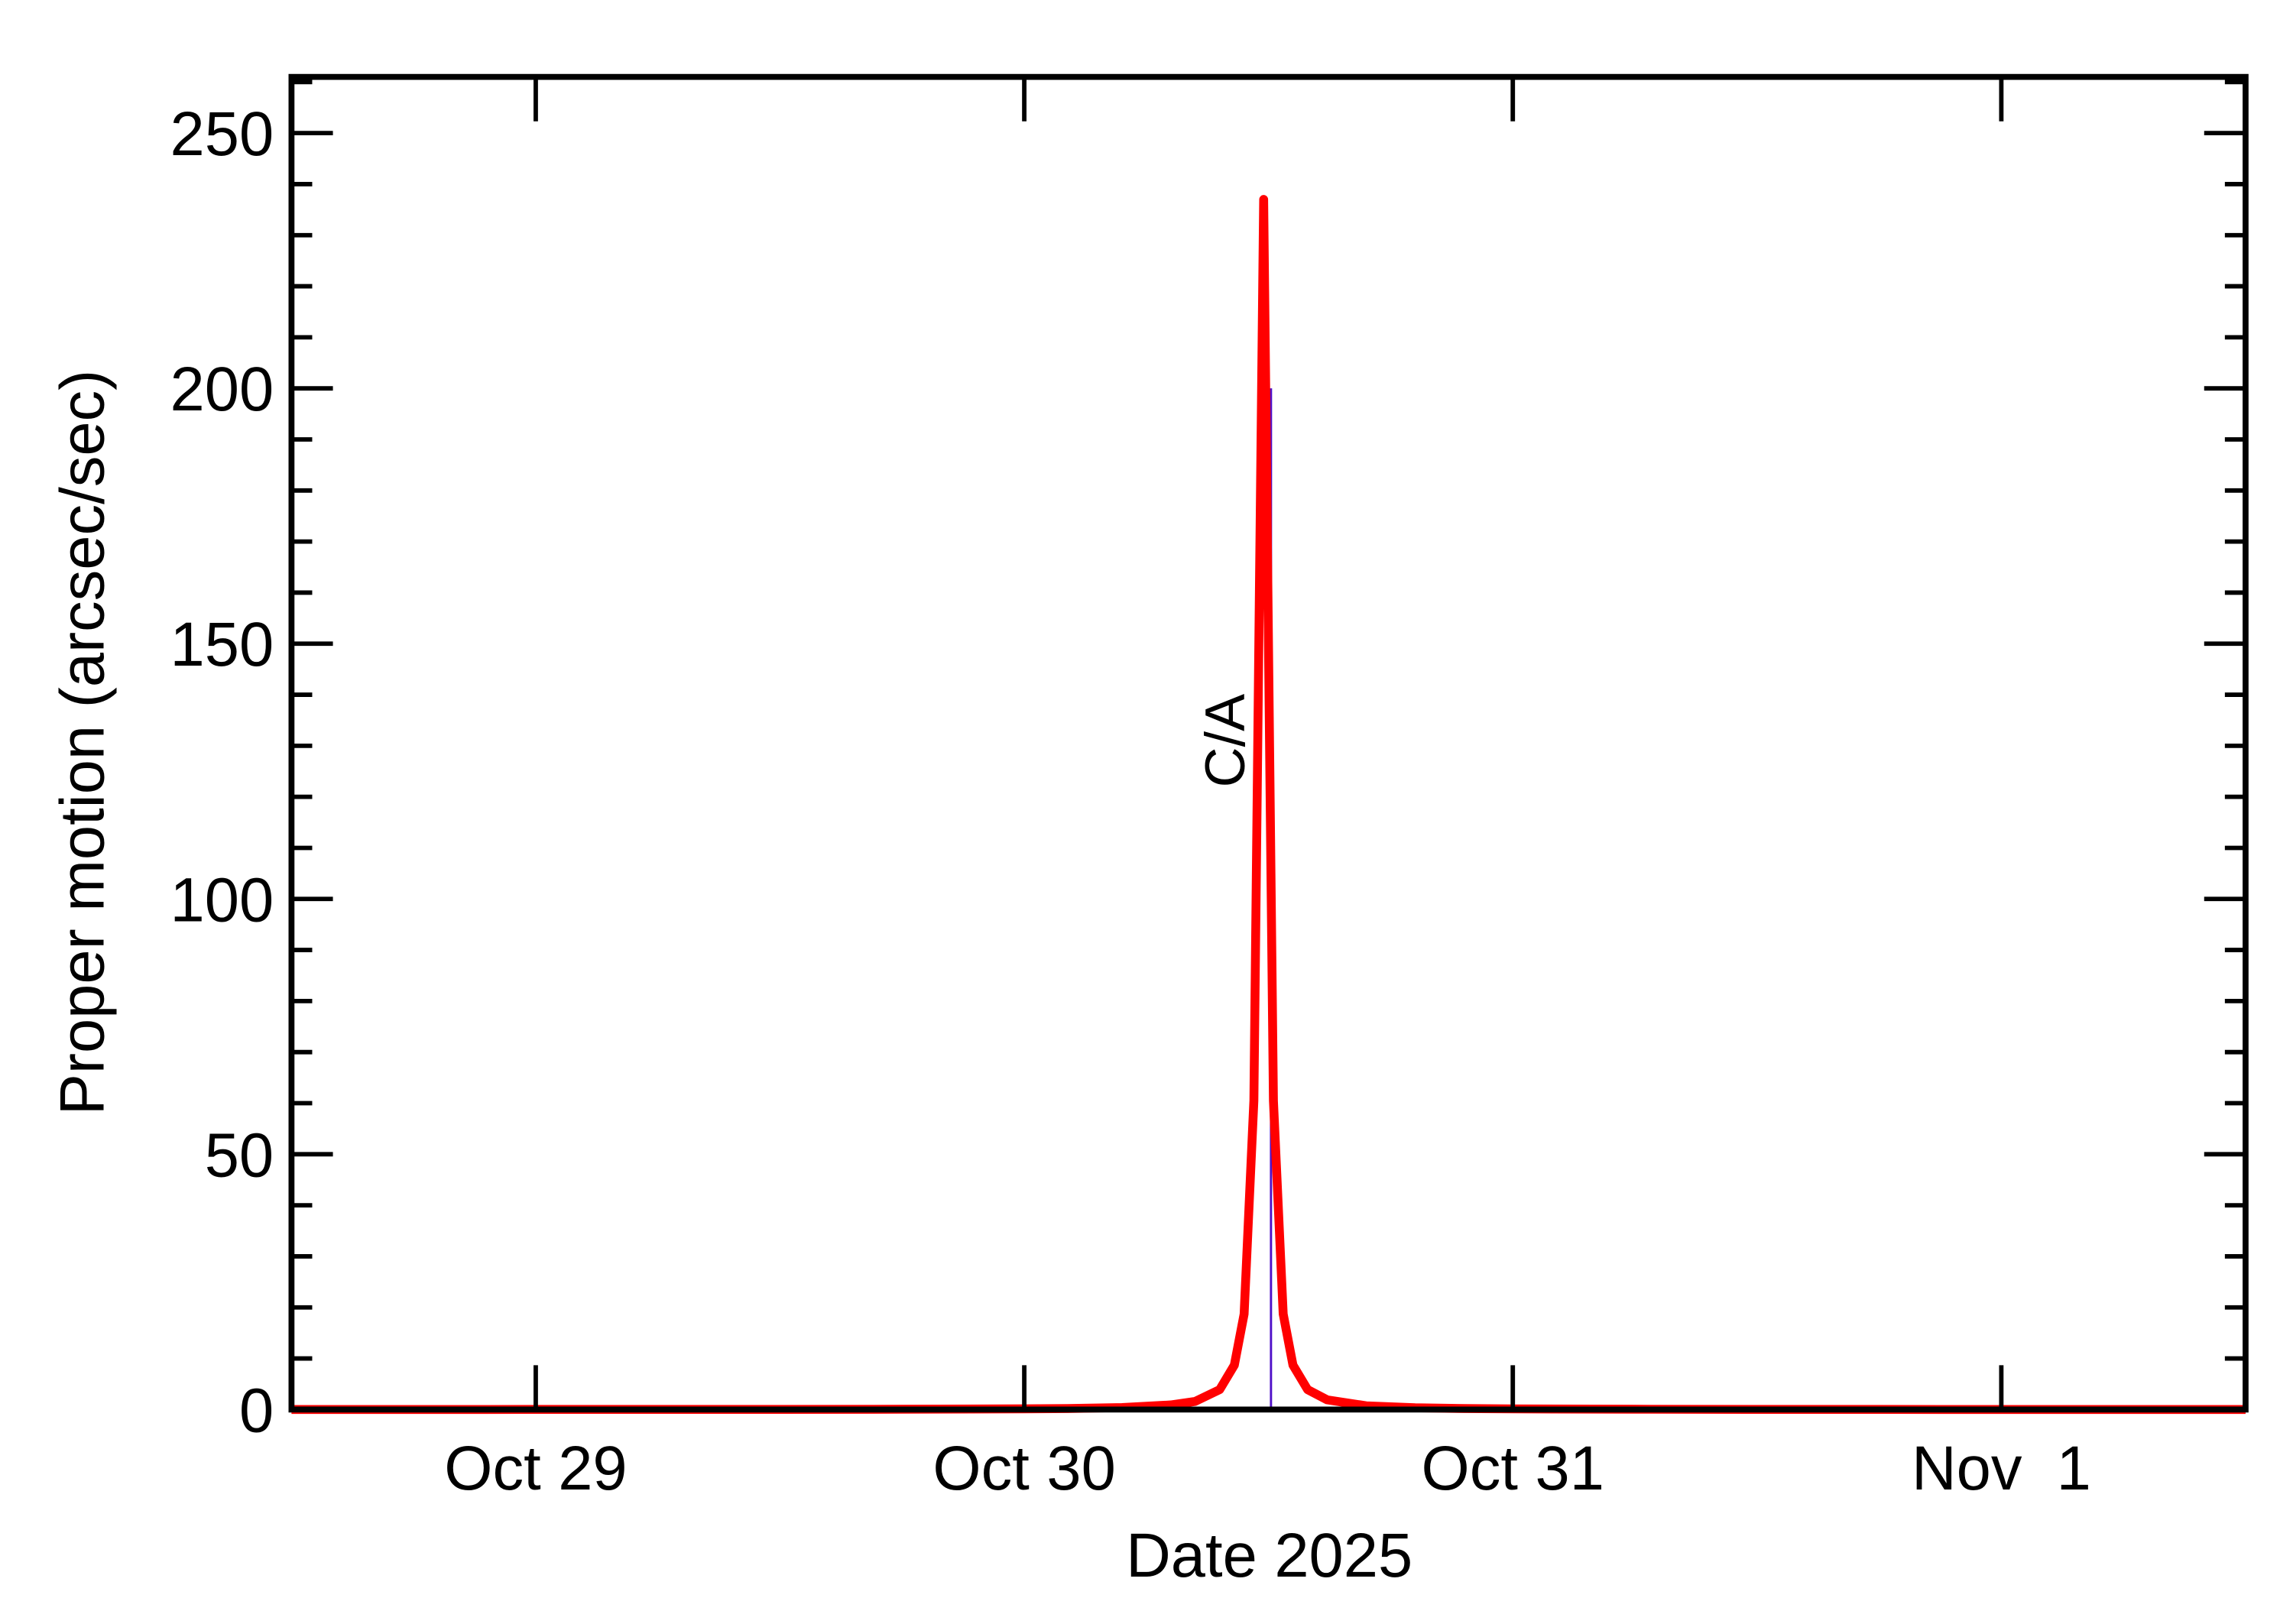 The image size is (2293, 1624). Describe the element at coordinates (1024, 1468) in the screenshot. I see `x-tick-label: Oct 30` at that location.